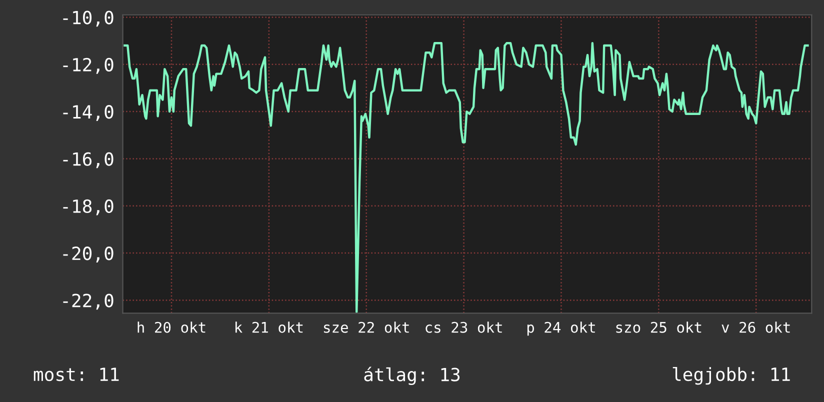 The image size is (824, 402). What do you see at coordinates (88, 160) in the screenshot?
I see `y-tick-label: -16,0` at bounding box center [88, 160].